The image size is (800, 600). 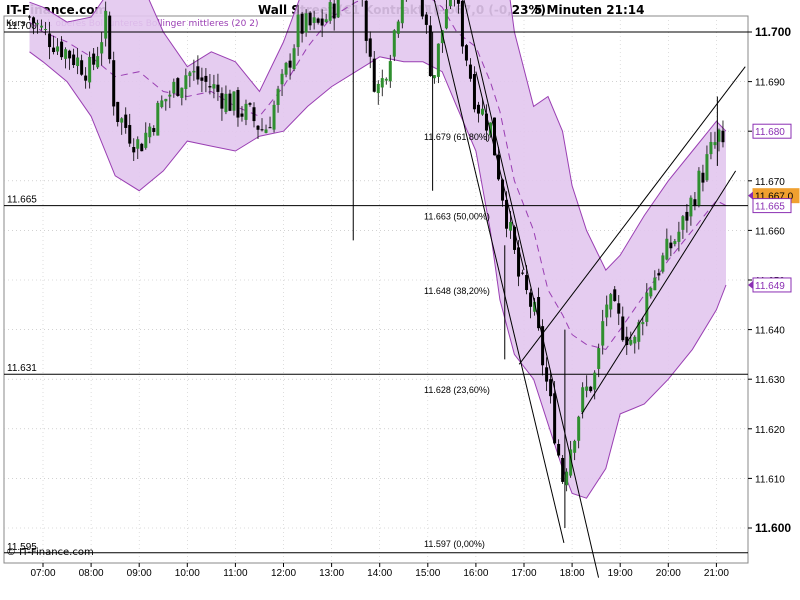 I want to click on fibonacci-label: 11.663 (50,00%), so click(x=457, y=217).